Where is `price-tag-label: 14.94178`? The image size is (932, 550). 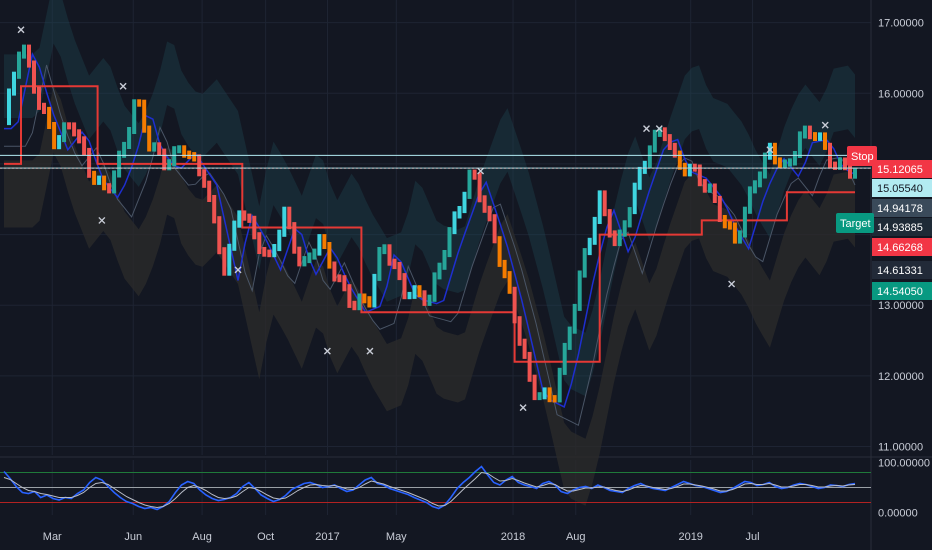
price-tag-label: 14.94178 is located at coordinates (900, 209).